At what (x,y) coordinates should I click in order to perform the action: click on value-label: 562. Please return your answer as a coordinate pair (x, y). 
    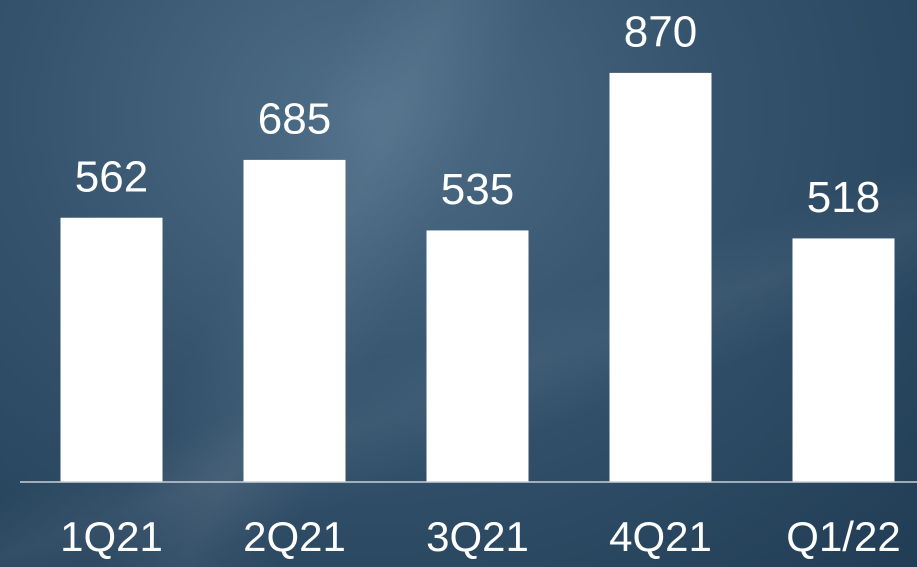
    Looking at the image, I should click on (111, 176).